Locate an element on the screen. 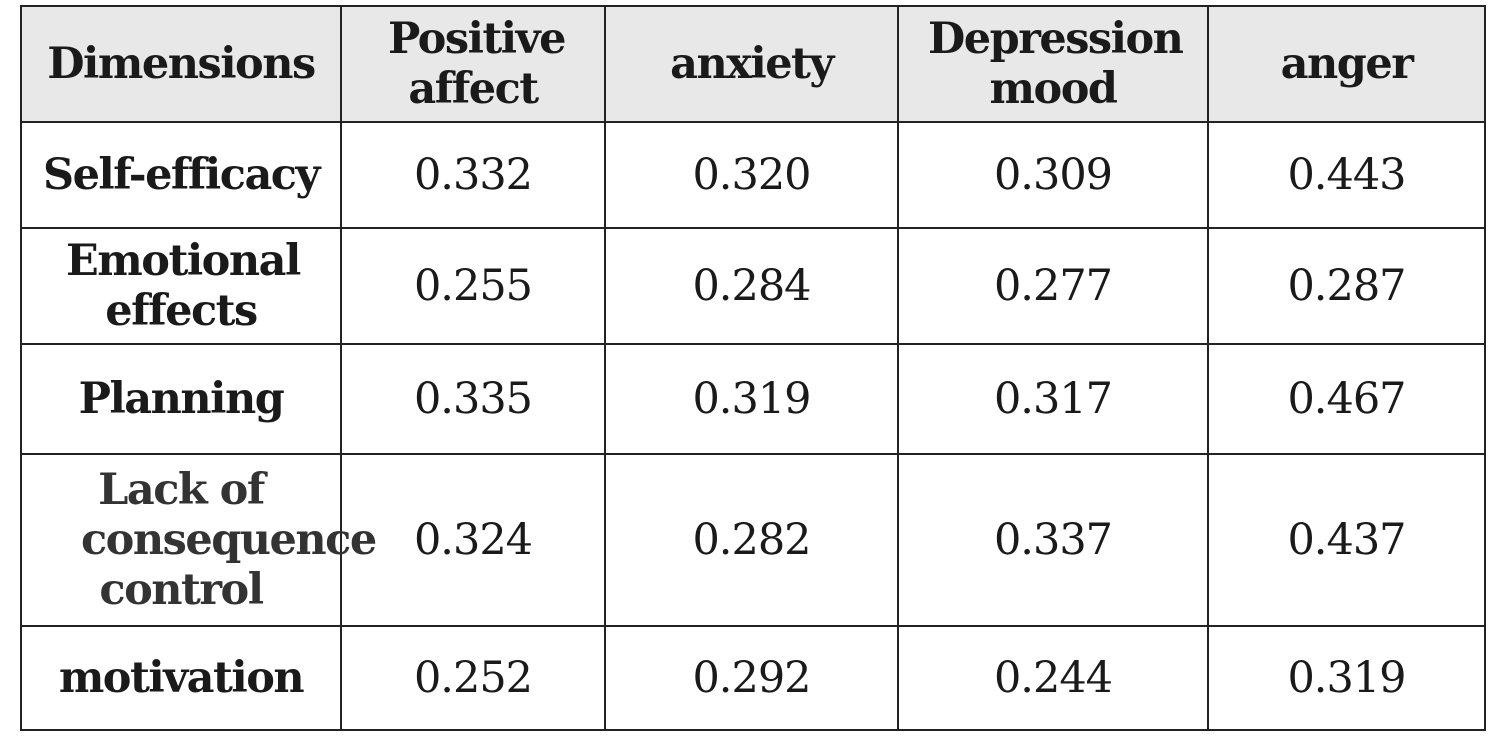 Image resolution: width=1500 pixels, height=745 pixels. header-anxiety: anxiety is located at coordinates (751, 64).